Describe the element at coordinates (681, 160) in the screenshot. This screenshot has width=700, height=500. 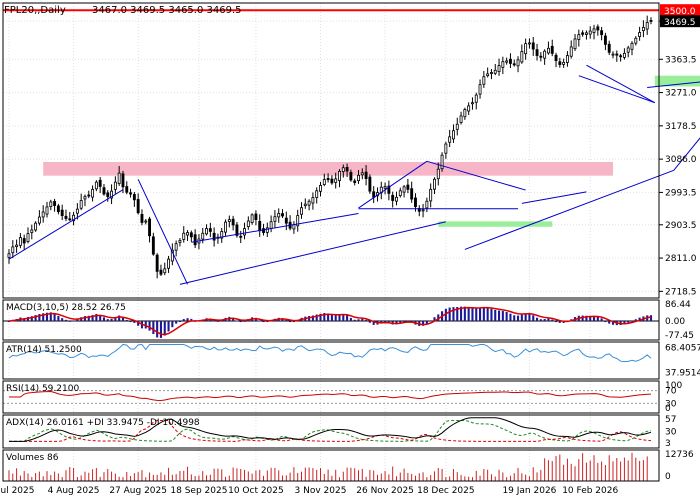
I see `y-tick-label: 3086.0` at that location.